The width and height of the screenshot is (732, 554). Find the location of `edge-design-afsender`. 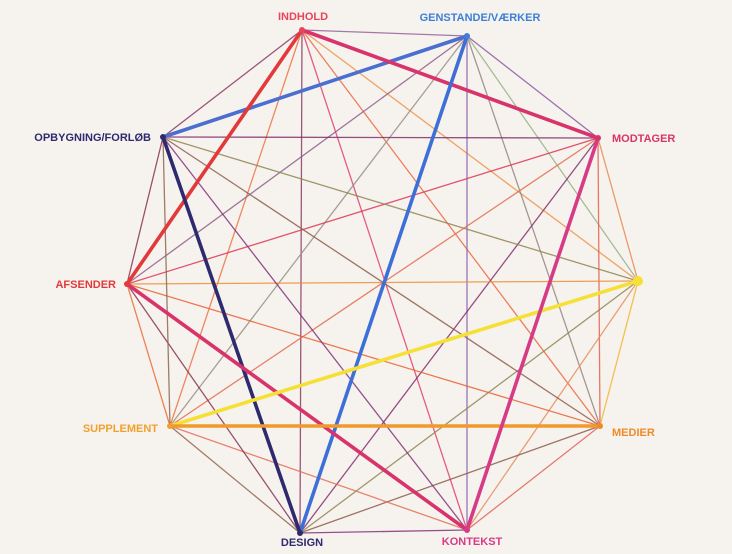

edge-design-afsender is located at coordinates (213, 408).